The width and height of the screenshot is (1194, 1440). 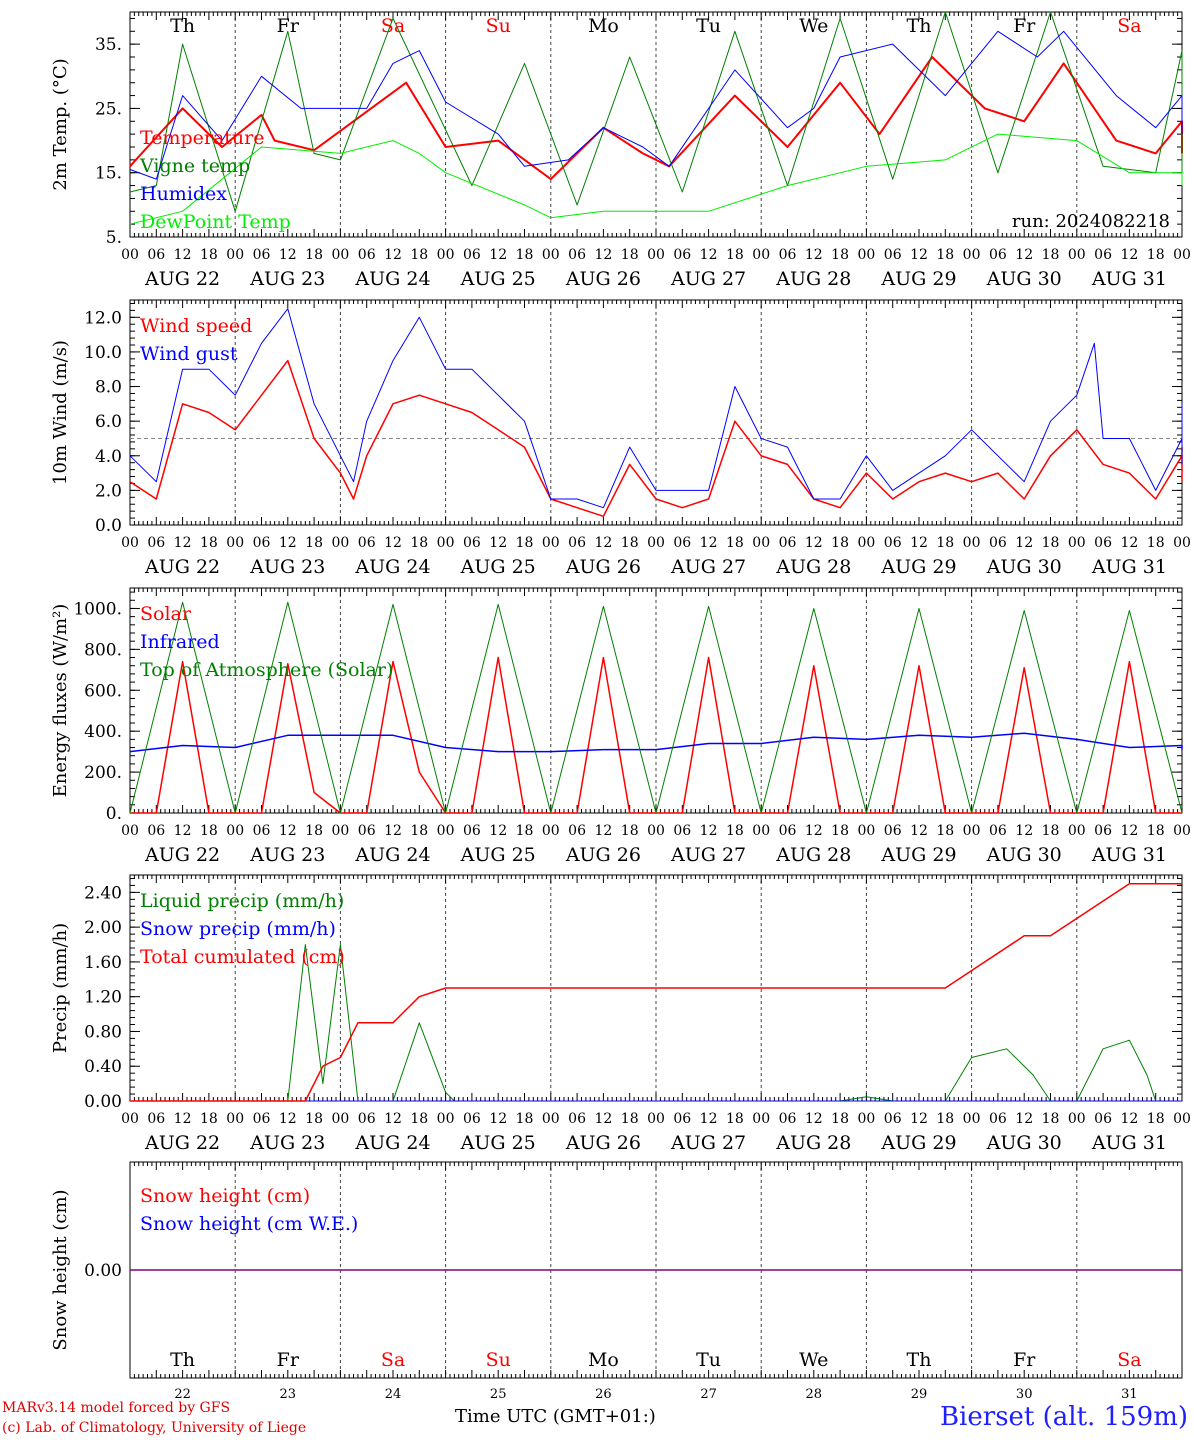 I want to click on credit-model: MARv3.14 model forced by GFS, so click(x=116, y=1408).